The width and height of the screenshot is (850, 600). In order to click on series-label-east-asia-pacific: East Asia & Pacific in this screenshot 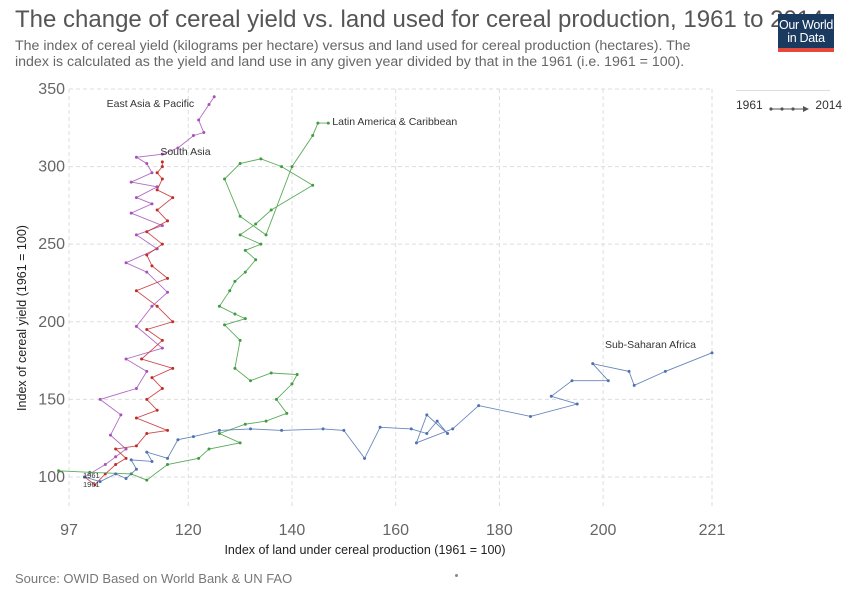, I will do `click(151, 104)`.